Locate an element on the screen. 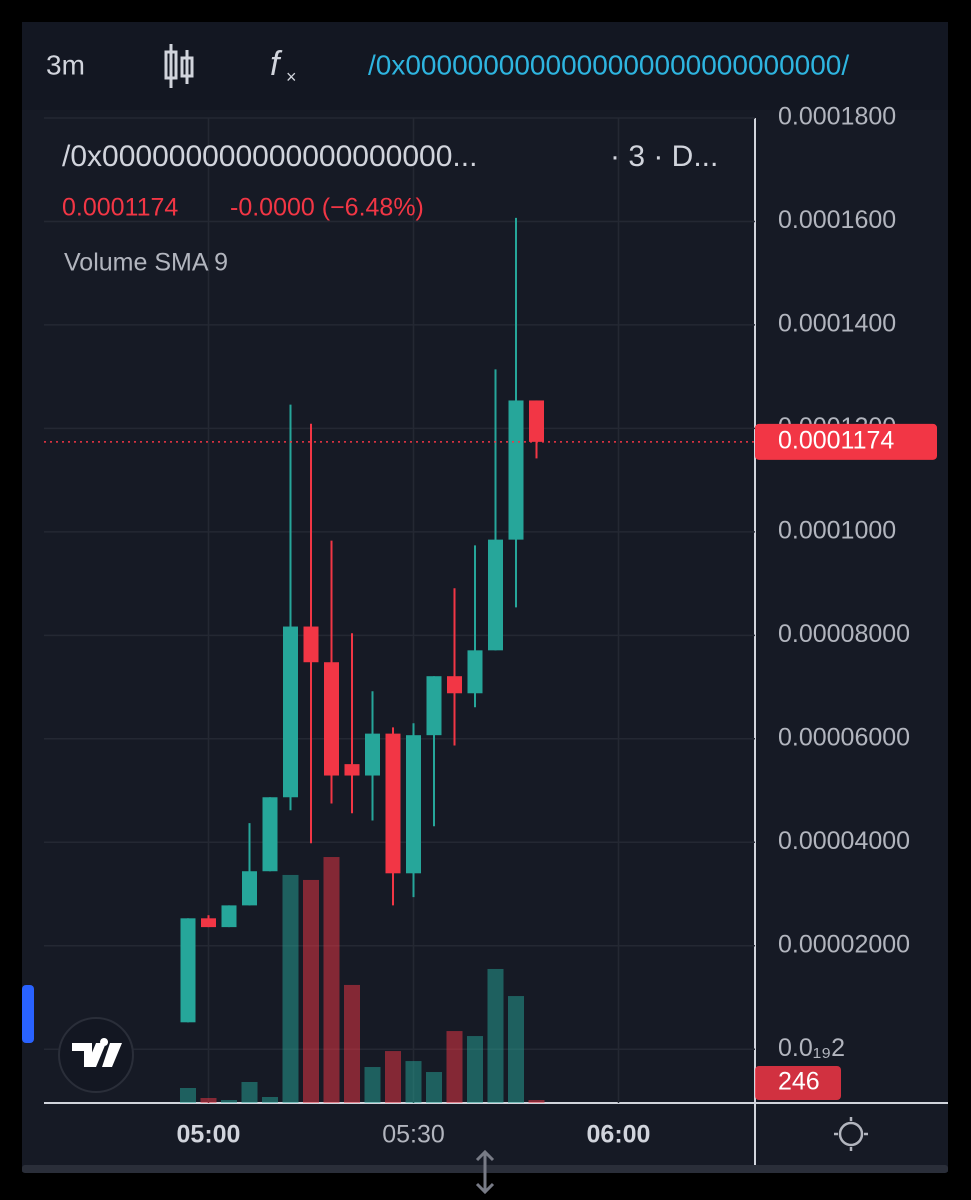 Image resolution: width=971 pixels, height=1200 pixels. x-tick-label: 06:00 is located at coordinates (619, 1135).